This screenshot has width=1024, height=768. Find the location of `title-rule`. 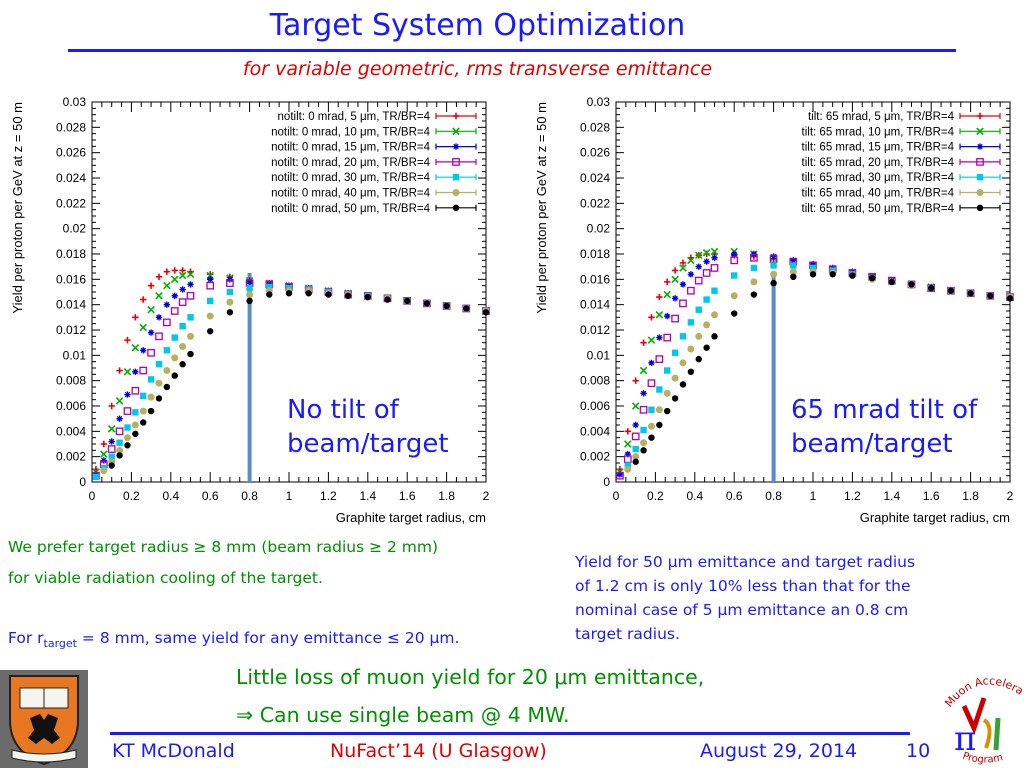

title-rule is located at coordinates (512, 50).